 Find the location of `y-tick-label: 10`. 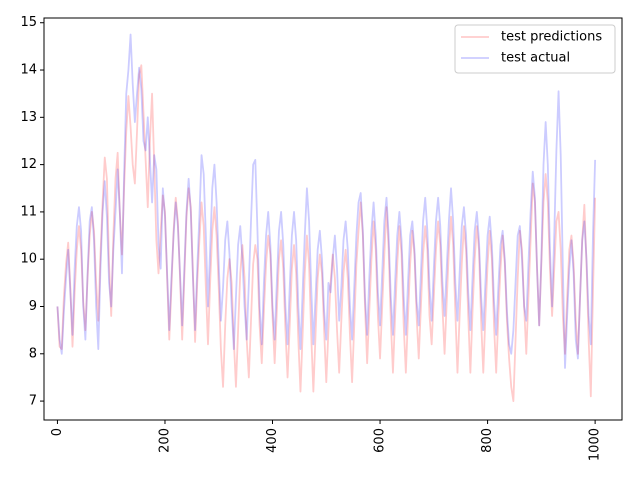

y-tick-label: 10 is located at coordinates (28, 259).